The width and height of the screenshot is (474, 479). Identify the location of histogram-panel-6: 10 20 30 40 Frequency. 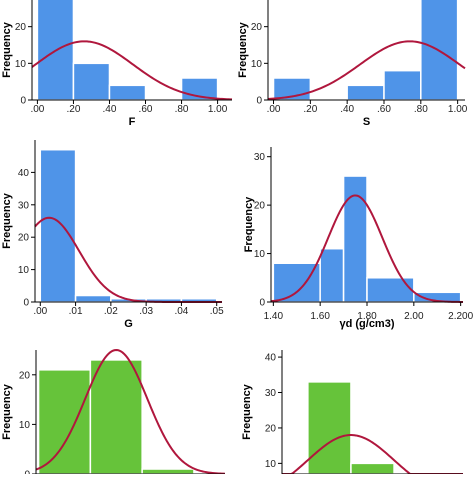
(352, 412).